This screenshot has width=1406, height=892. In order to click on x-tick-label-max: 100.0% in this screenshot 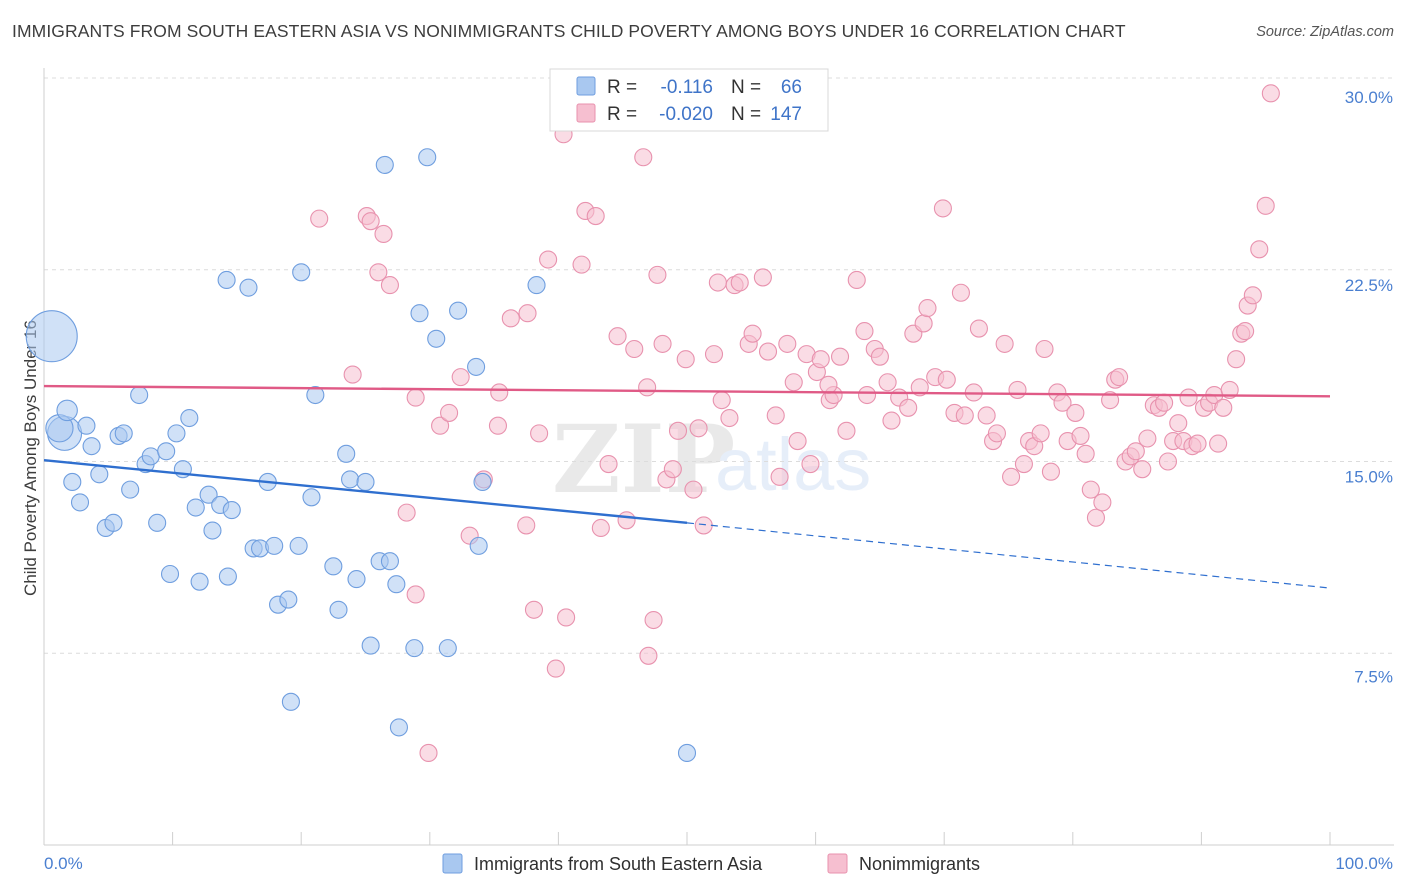, I will do `click(1364, 863)`.